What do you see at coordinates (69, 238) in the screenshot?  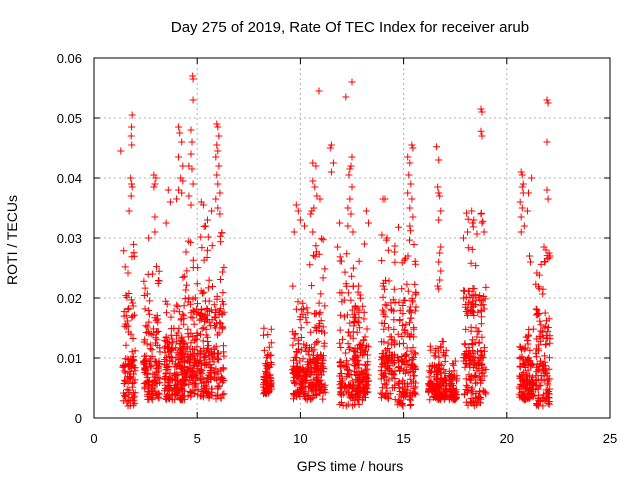 I see `y-tick-label: 0.03` at bounding box center [69, 238].